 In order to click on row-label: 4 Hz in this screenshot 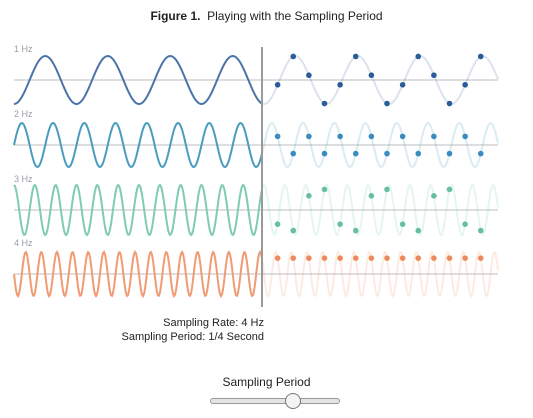, I will do `click(23, 243)`.